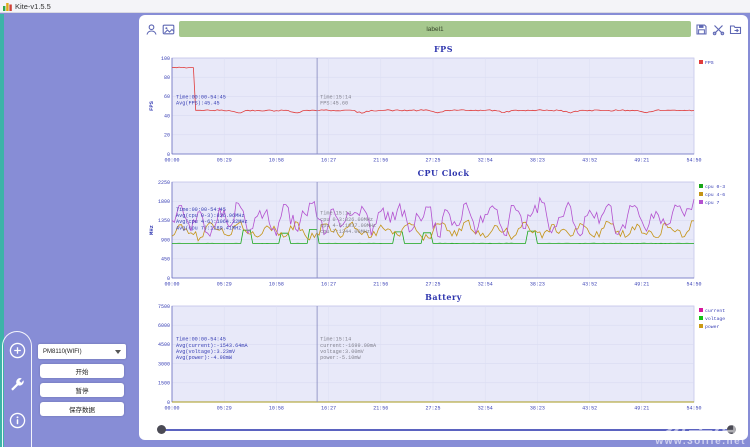  I want to click on svg-text: power:-5.10mW, so click(340, 358).